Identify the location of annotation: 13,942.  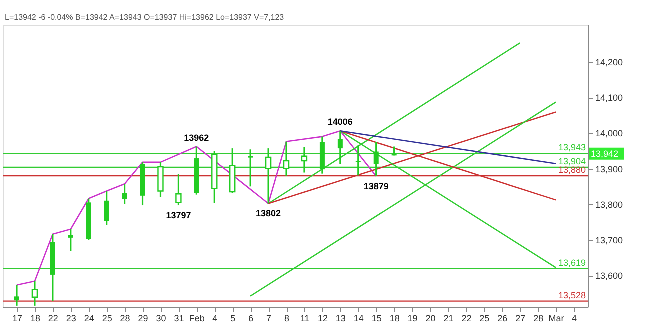
(605, 153).